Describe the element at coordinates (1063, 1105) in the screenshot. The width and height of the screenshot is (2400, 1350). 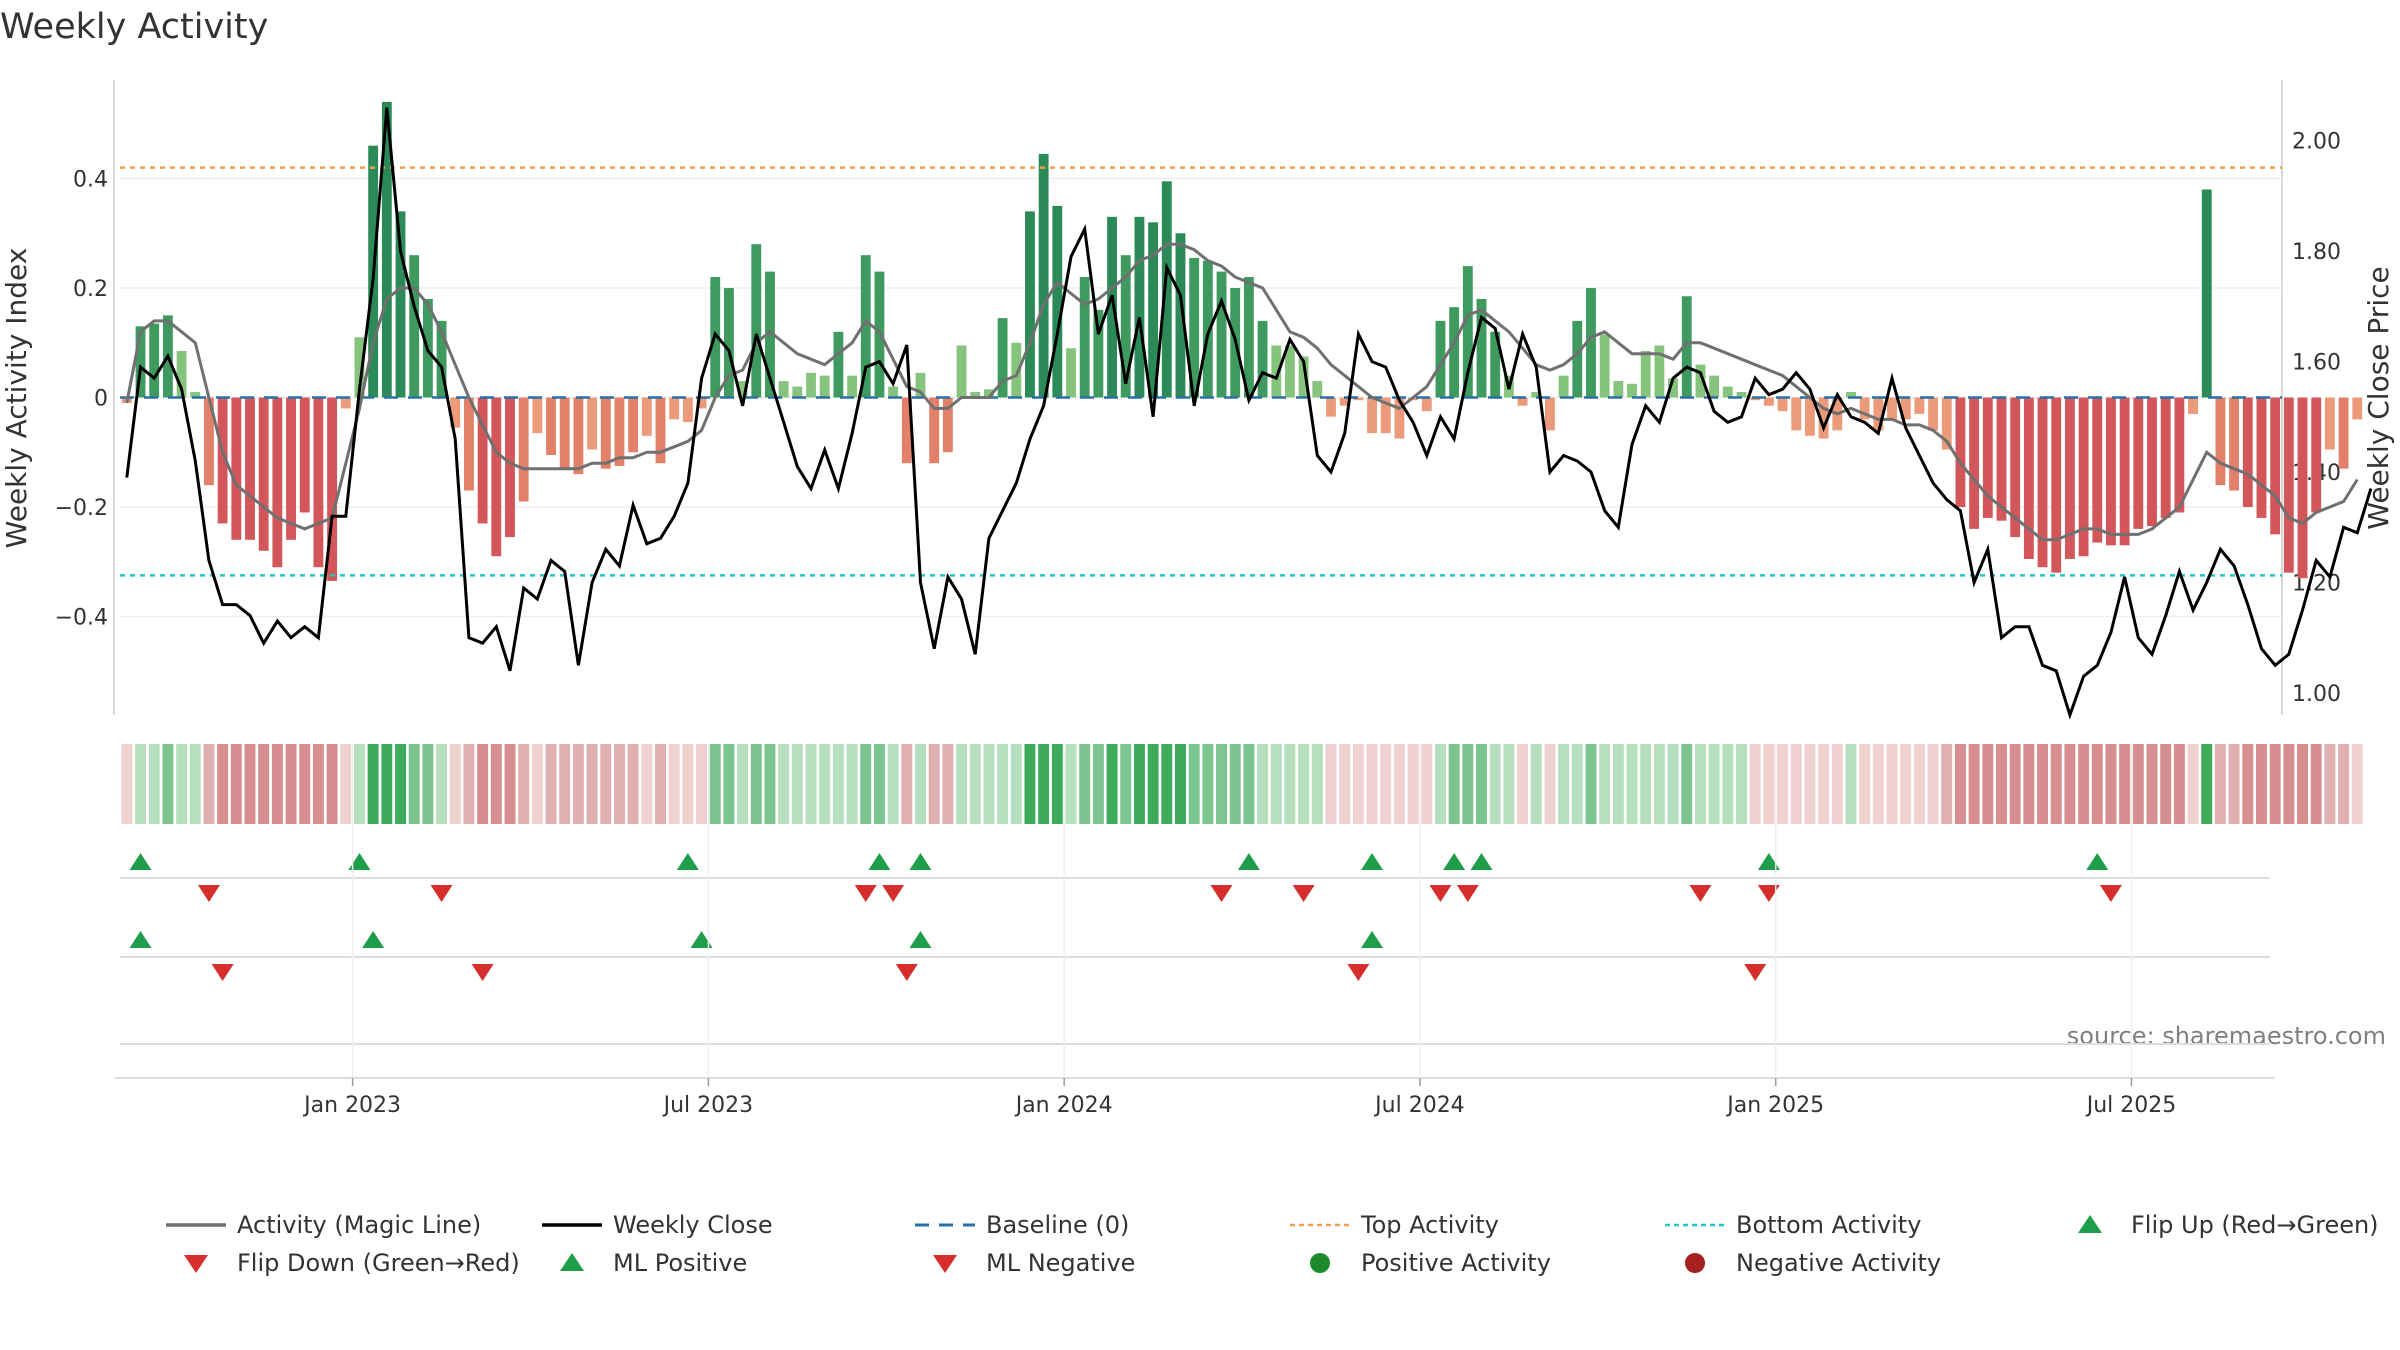
I see `x-tick-label: Jan 2024` at that location.